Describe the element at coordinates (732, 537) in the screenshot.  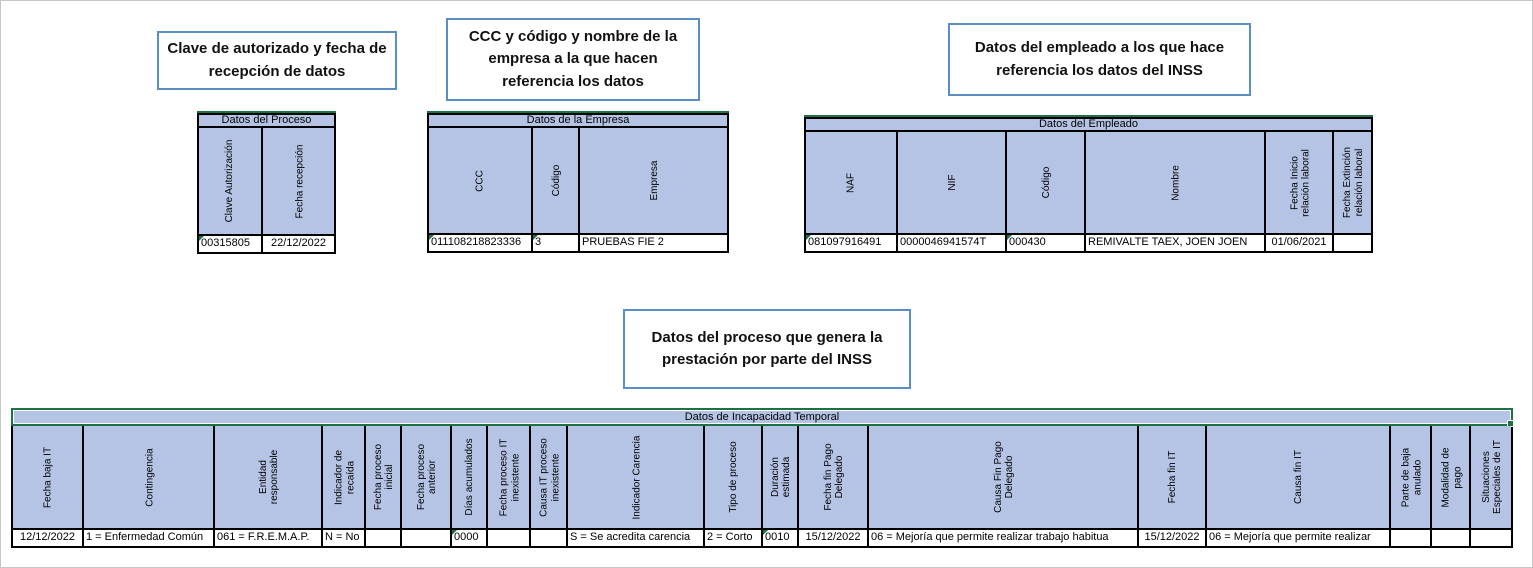
I see `cell-tipo-de-proceso: 2 = Corto` at that location.